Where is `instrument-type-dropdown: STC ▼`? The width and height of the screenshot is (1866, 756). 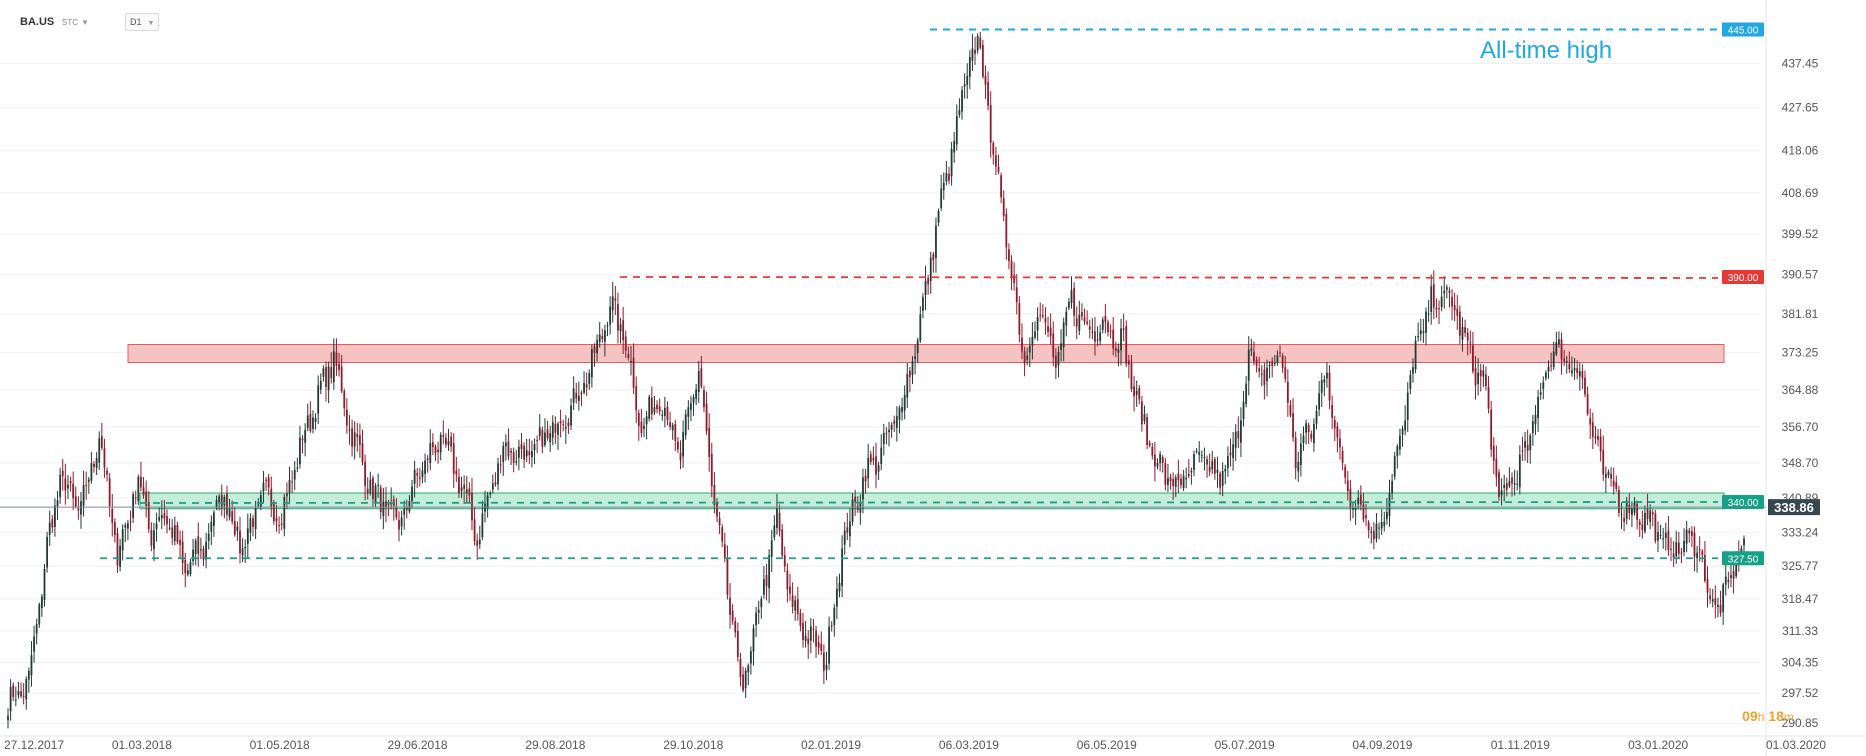 instrument-type-dropdown: STC ▼ is located at coordinates (75, 22).